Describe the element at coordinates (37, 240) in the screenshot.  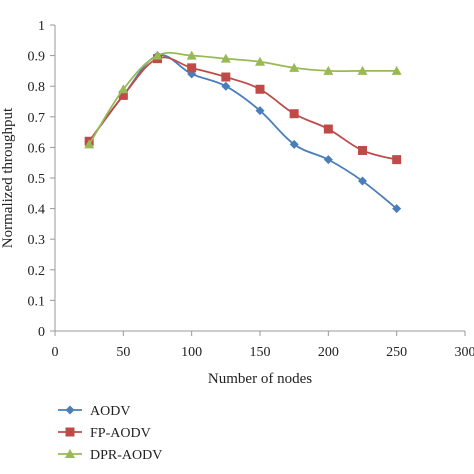
I see `y-tick-label: 0.3` at that location.